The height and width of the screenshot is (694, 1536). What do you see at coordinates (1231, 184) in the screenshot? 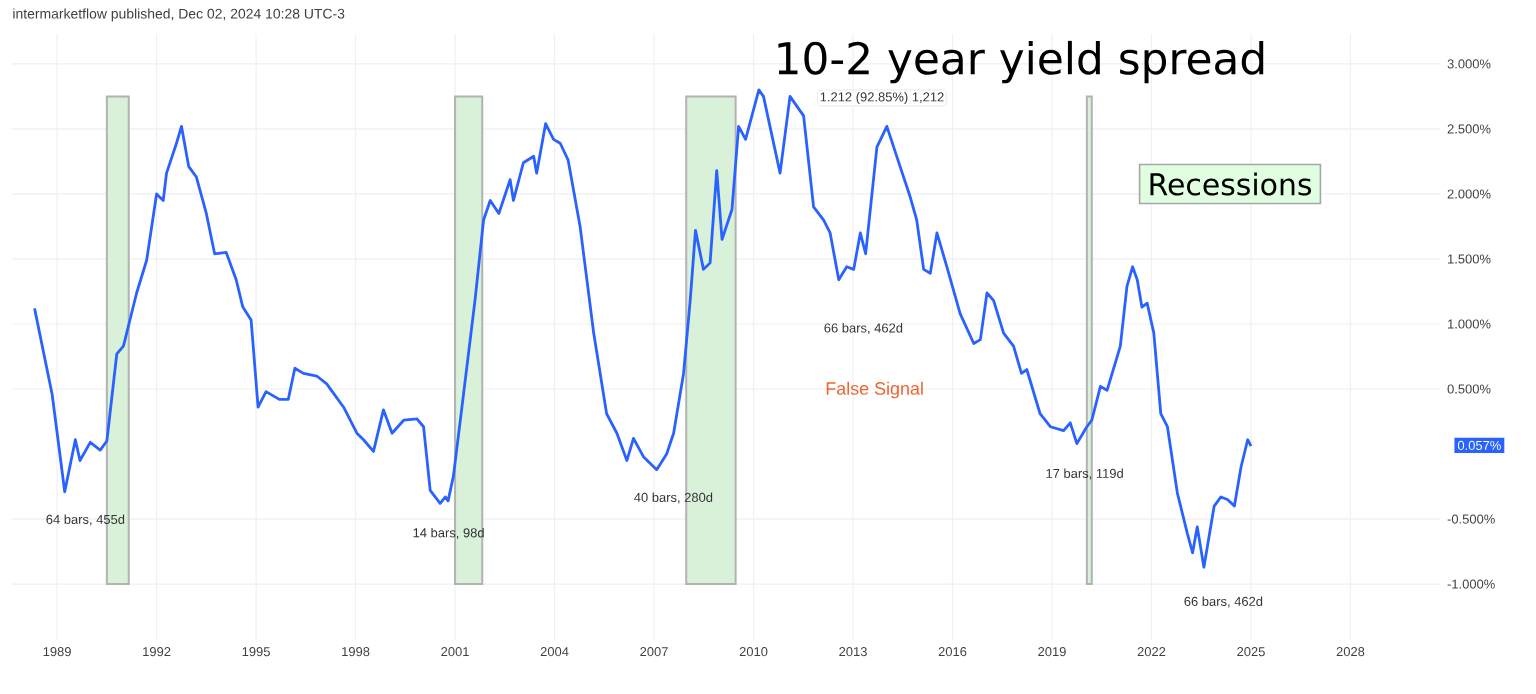
I see `annotation: Recessions` at bounding box center [1231, 184].